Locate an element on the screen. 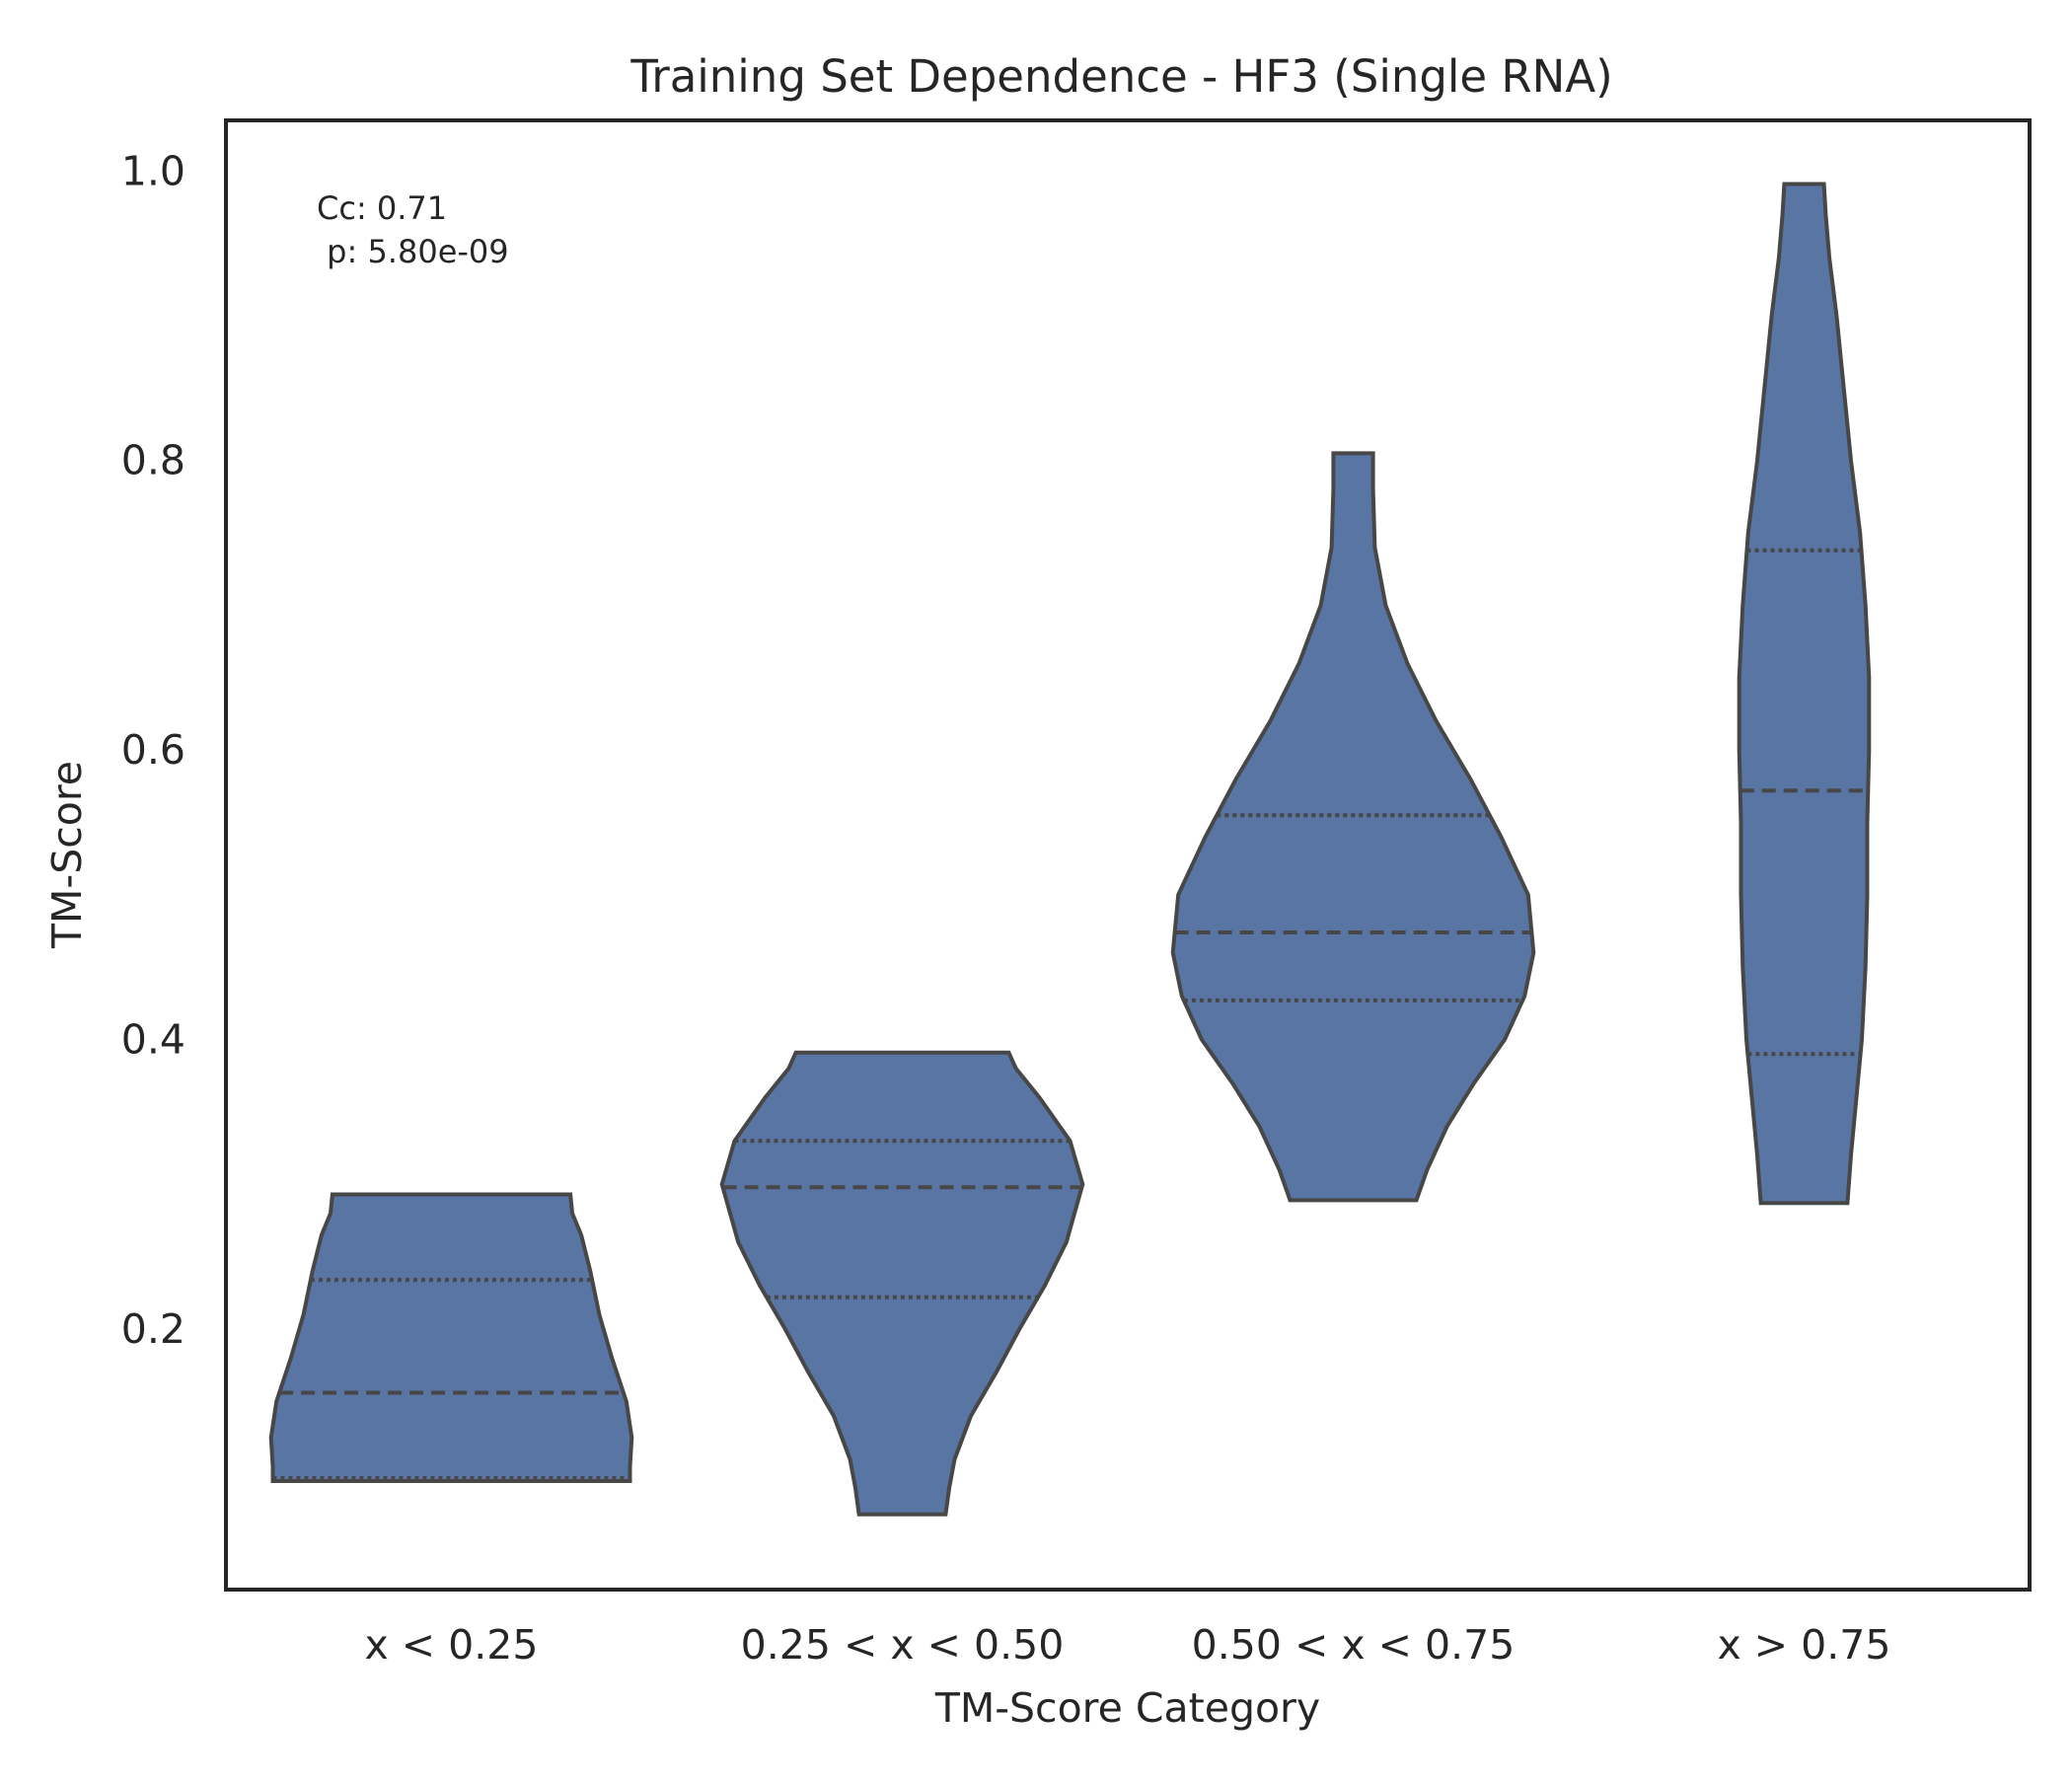 This screenshot has width=2072, height=1781. y-axis-ticks: 0.2 0.4 0.6 0.8 1.0 is located at coordinates (153, 750).